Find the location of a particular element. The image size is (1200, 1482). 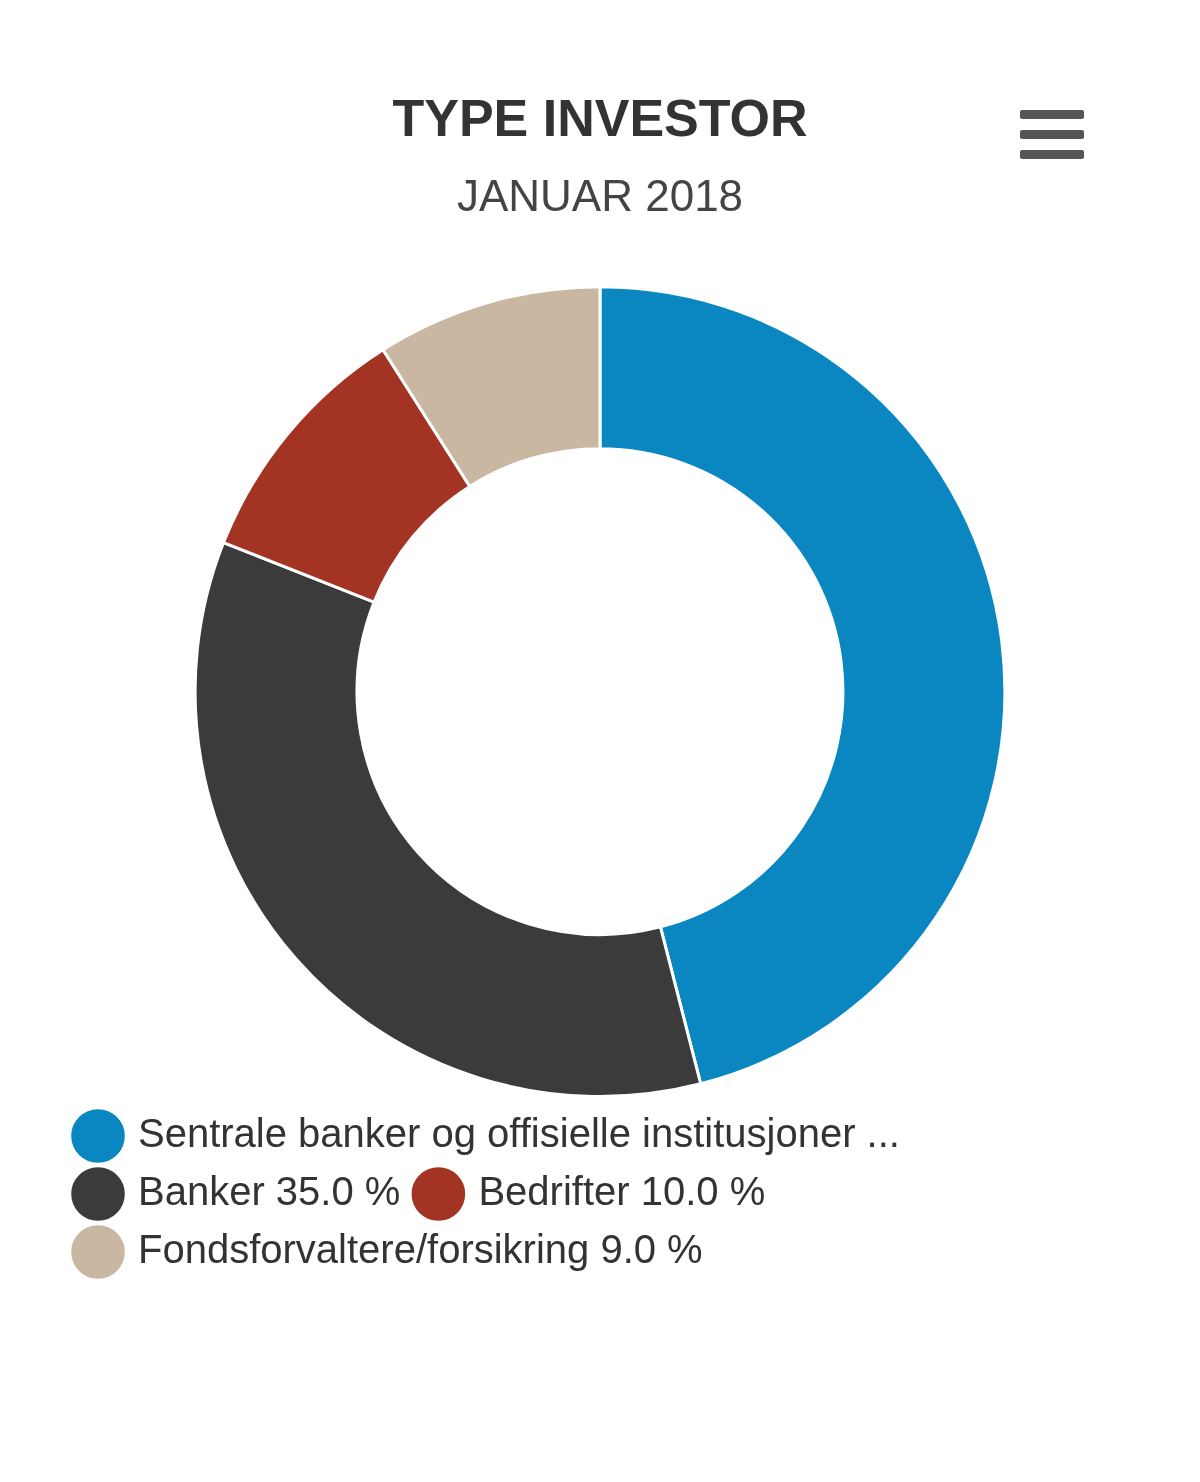

legend-label: Bedrifter 10.0 % is located at coordinates (622, 1191).